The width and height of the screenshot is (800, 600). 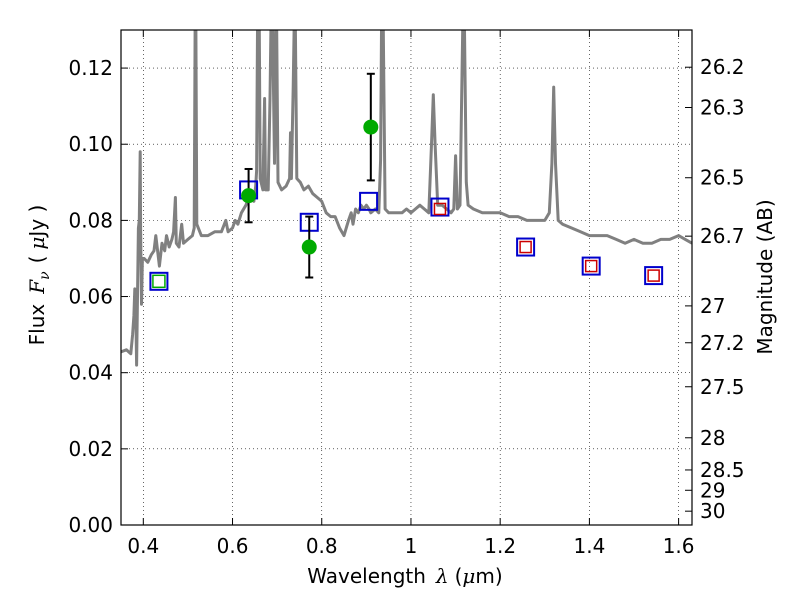 What do you see at coordinates (712, 511) in the screenshot?
I see `mag-tick-label: 30` at bounding box center [712, 511].